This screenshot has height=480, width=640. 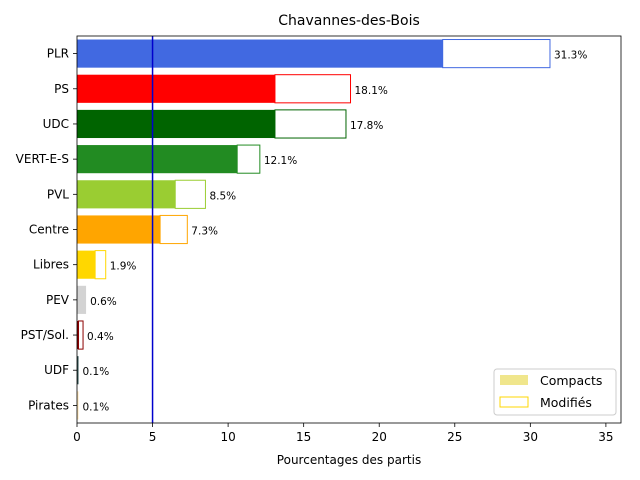 I want to click on legend-swatch-modifies, so click(x=514, y=402).